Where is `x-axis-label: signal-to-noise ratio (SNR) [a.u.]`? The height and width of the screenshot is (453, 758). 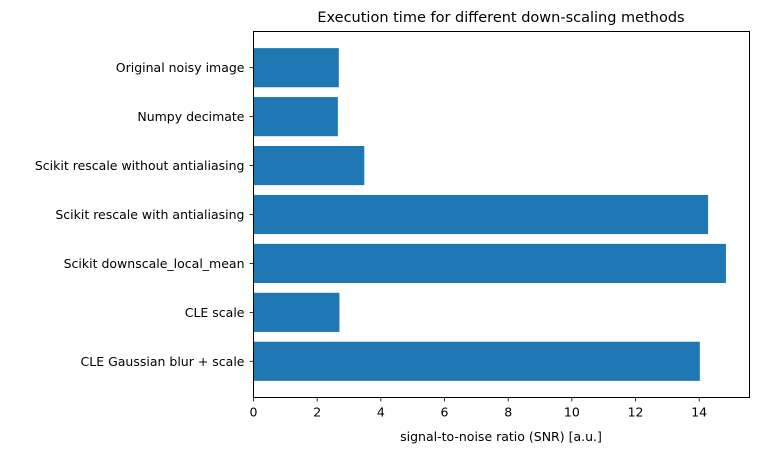
x-axis-label: signal-to-noise ratio (SNR) [a.u.] is located at coordinates (501, 436).